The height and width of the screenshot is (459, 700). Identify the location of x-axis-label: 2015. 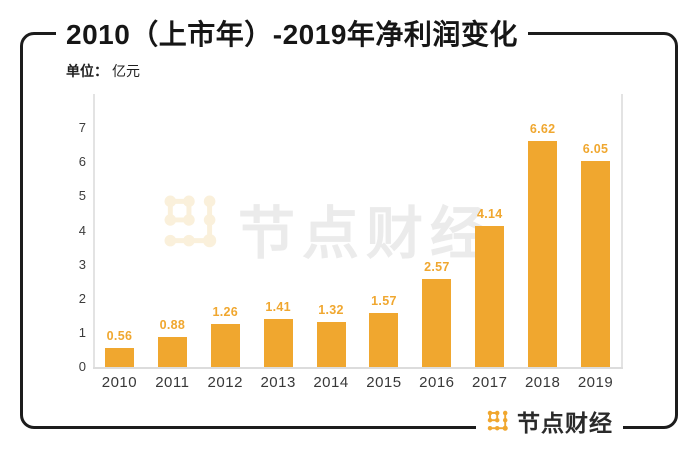
(384, 382).